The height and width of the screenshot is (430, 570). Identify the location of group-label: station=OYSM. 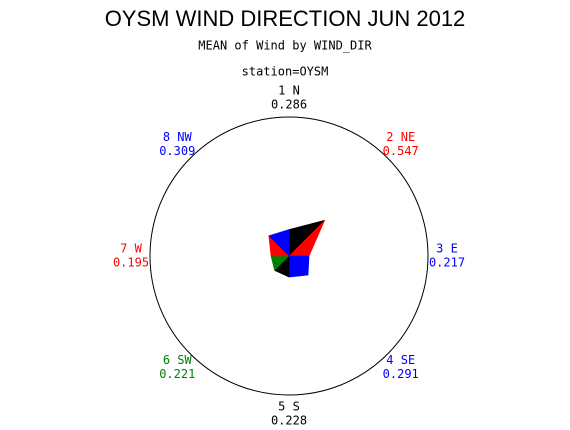
(285, 72).